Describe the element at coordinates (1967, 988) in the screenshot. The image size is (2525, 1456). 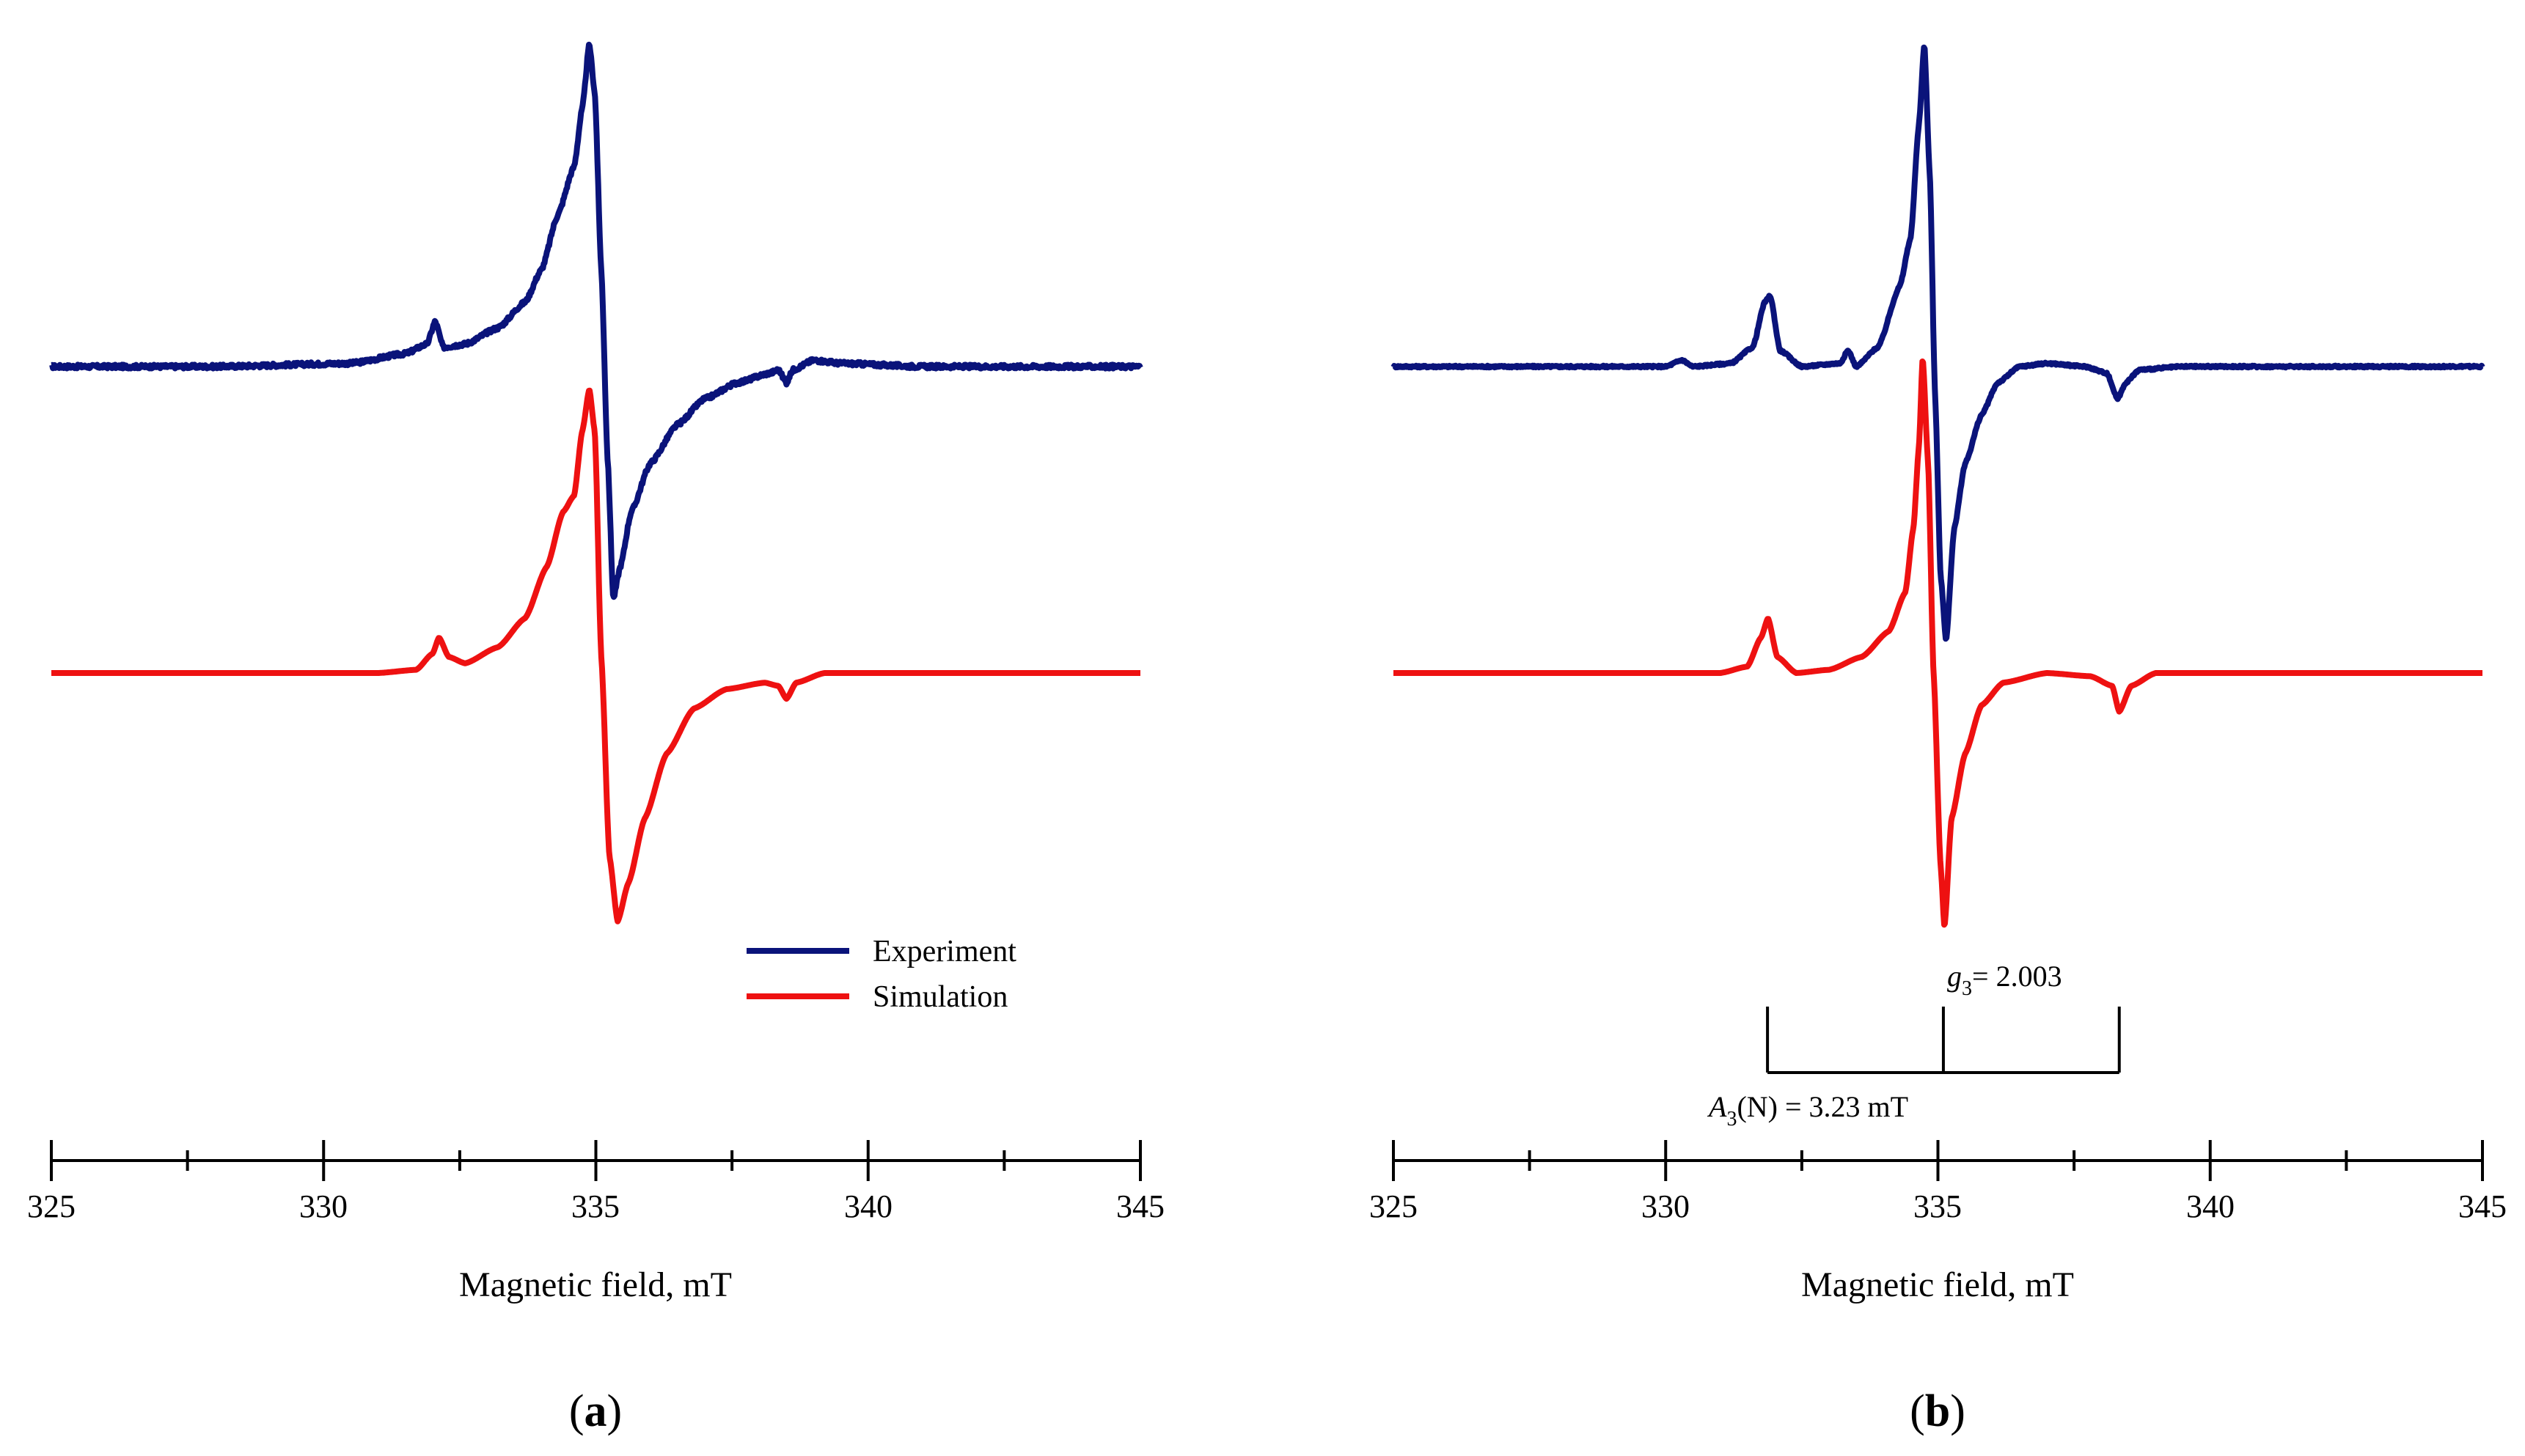
I see `g-subscript: 3` at that location.